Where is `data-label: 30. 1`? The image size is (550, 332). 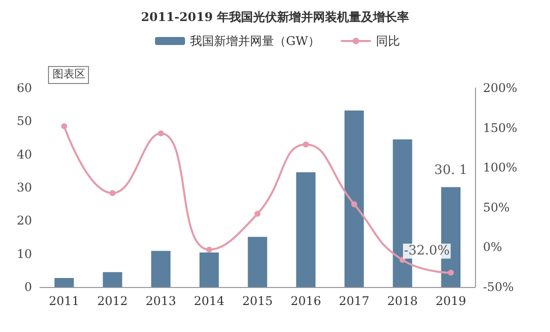
data-label: 30. 1 is located at coordinates (451, 170).